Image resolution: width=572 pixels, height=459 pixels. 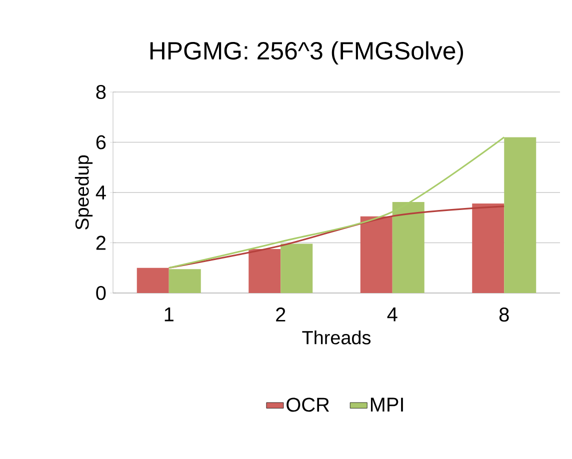 I want to click on x-axis-title: Threads, so click(x=336, y=337).